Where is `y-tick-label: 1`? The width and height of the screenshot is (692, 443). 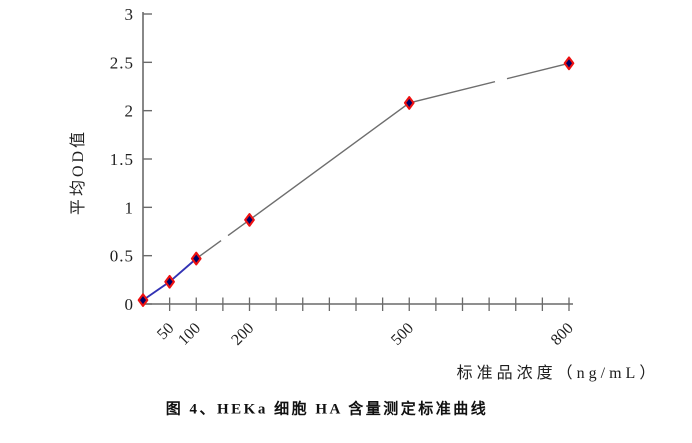
y-tick-label: 1 is located at coordinates (130, 207).